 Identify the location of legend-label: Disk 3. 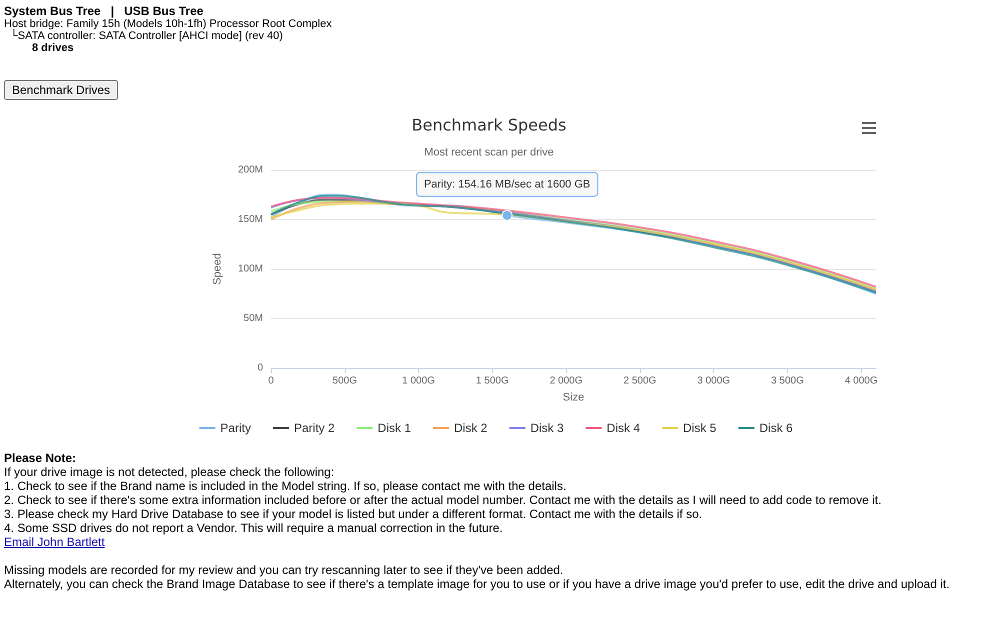
(547, 428).